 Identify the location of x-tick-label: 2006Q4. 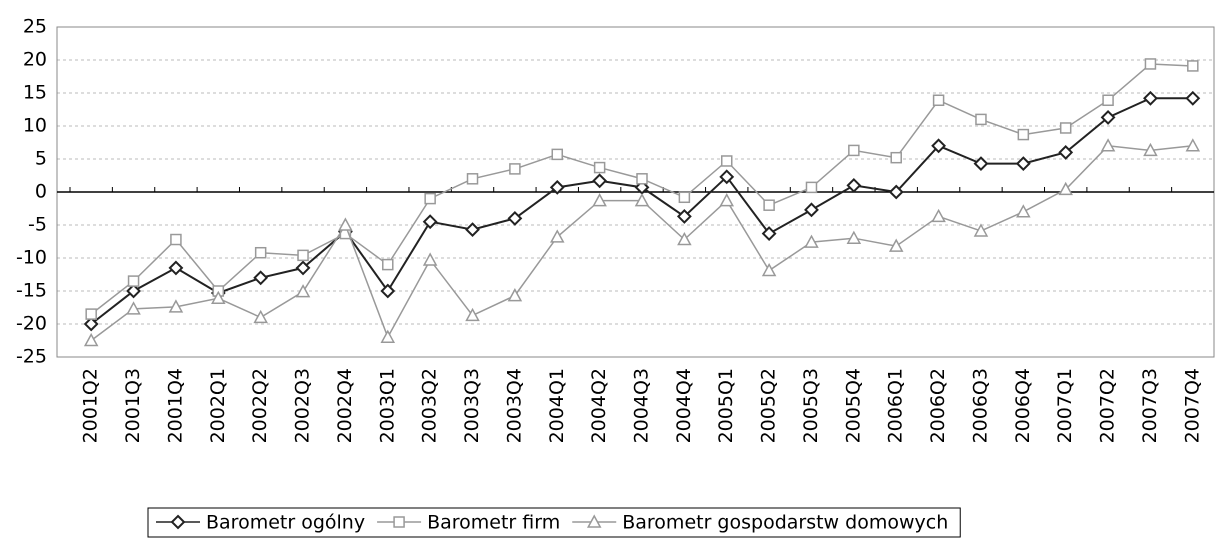
(1023, 405).